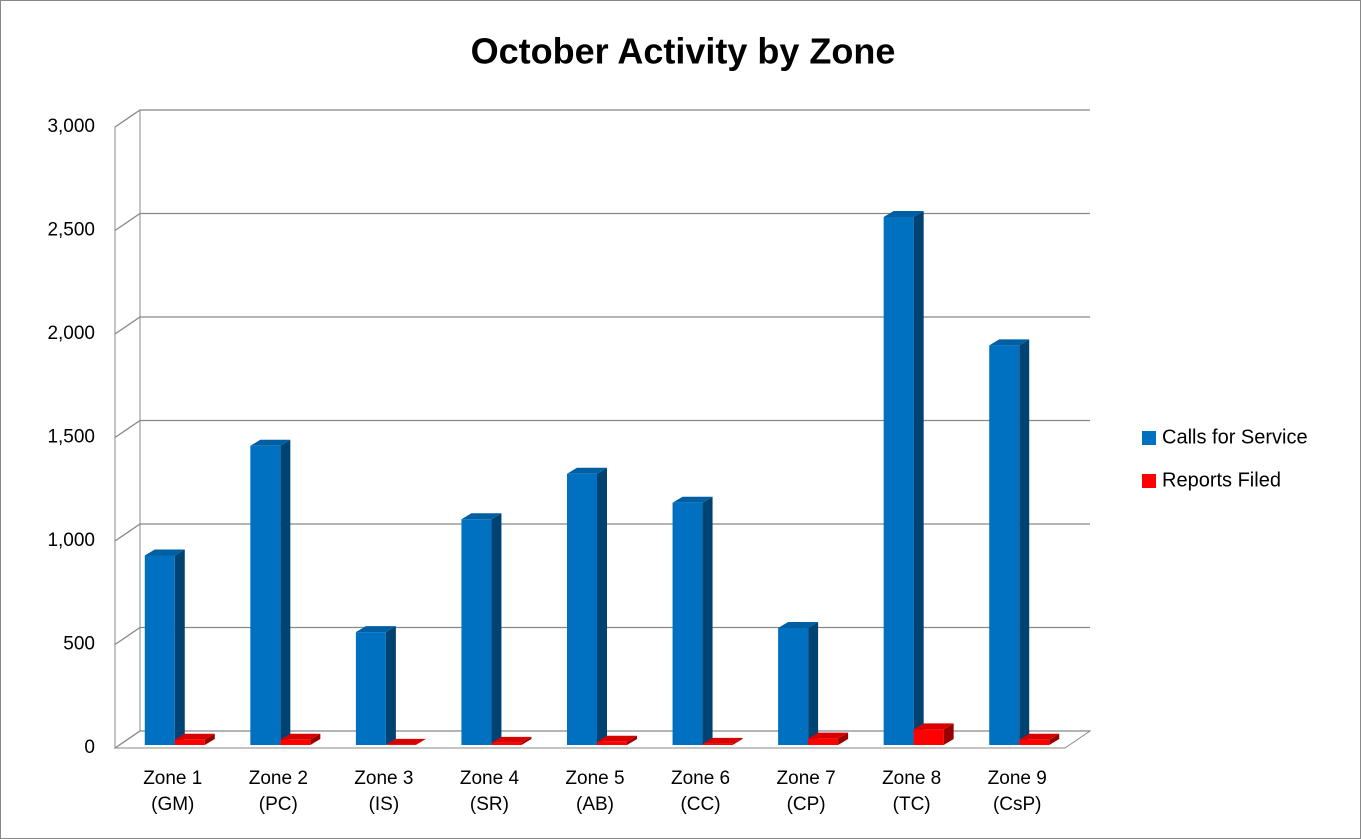  What do you see at coordinates (173, 791) in the screenshot?
I see `x-tick-label: Zone 1 (GM)` at bounding box center [173, 791].